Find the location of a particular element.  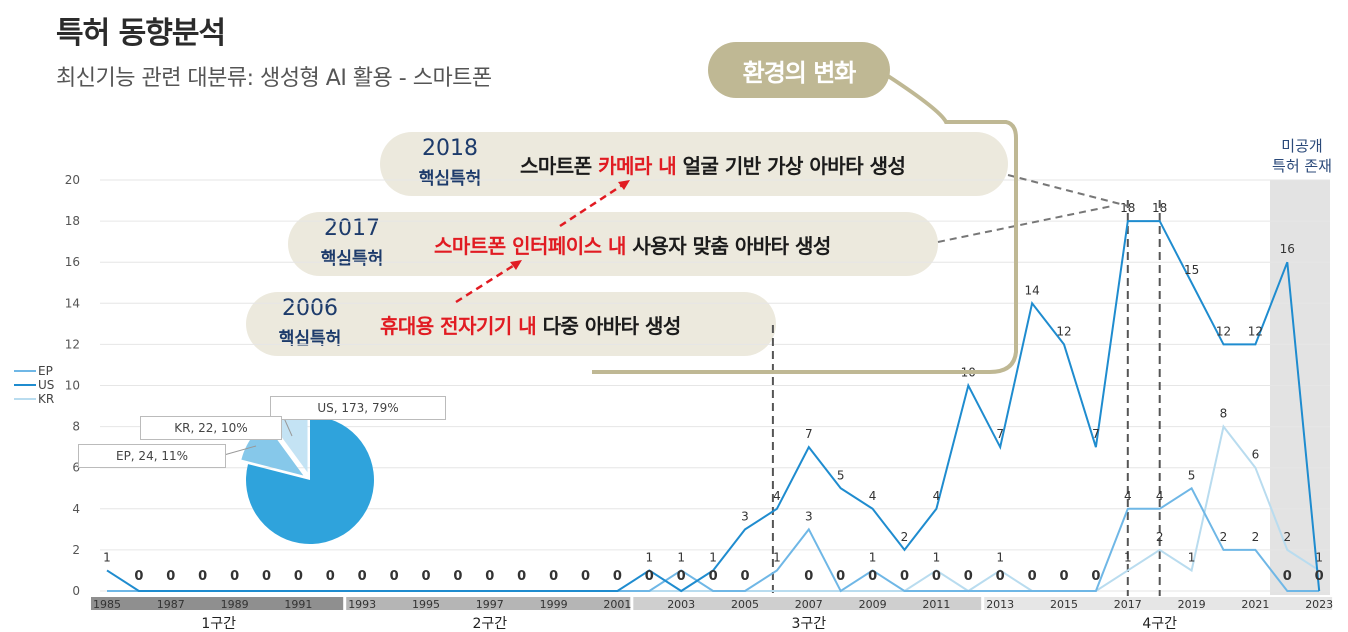

callout-desc-pre: 스마트폰 is located at coordinates (559, 166).